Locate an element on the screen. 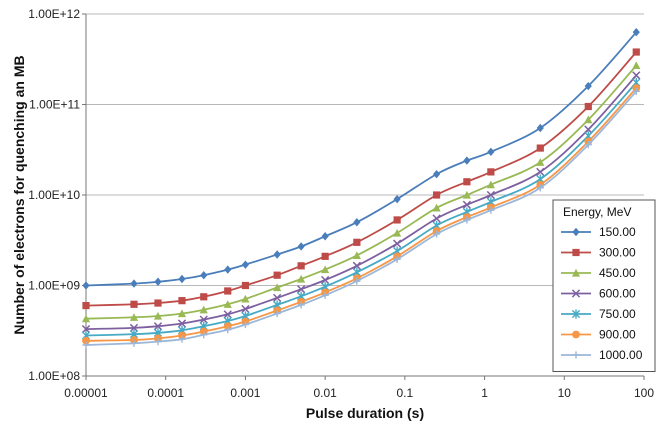 This screenshot has width=659, height=434. legend-label: 1000.00 is located at coordinates (621, 355).